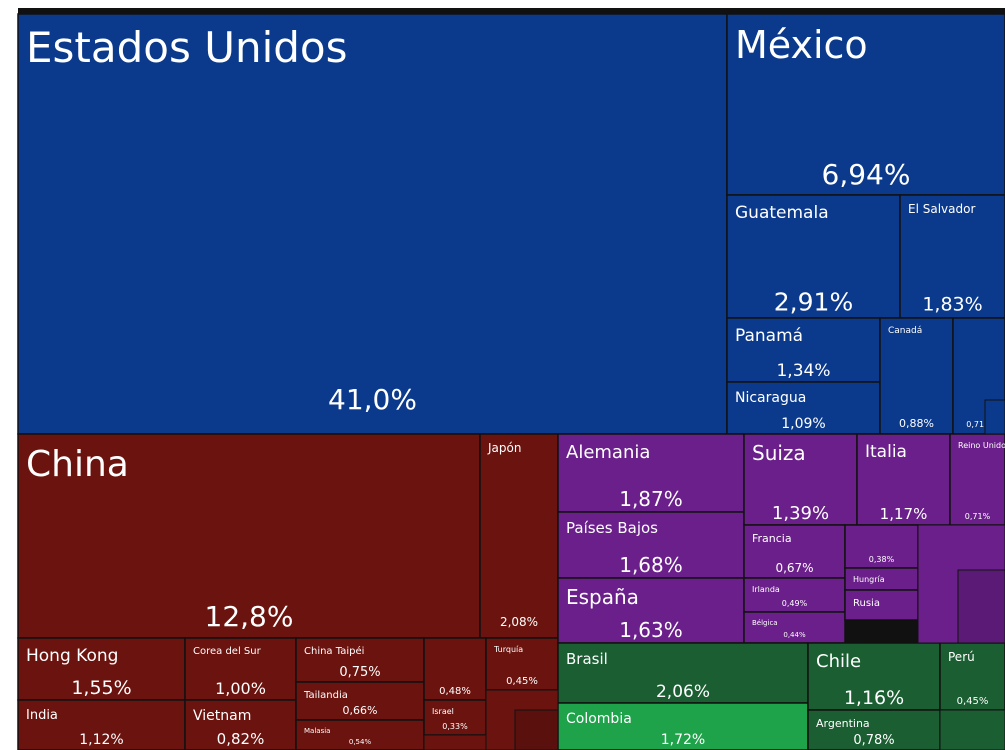 This screenshot has width=1005, height=750. Describe the element at coordinates (651, 473) in the screenshot. I see `tile-group: Alemania 1,87%` at that location.